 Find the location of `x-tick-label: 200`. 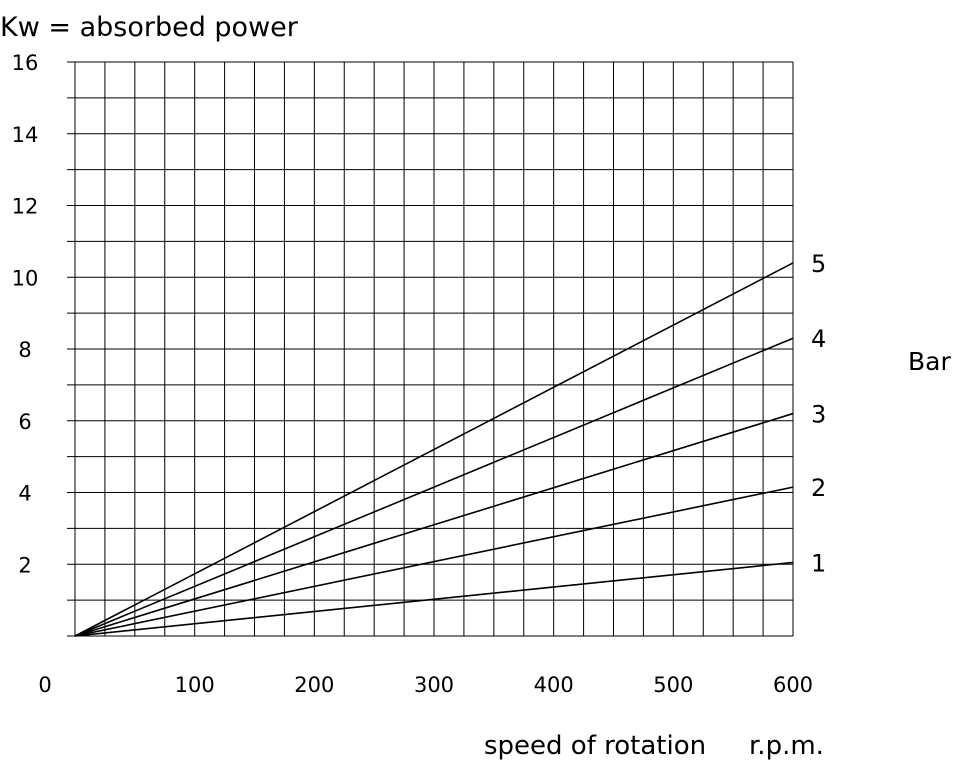

x-tick-label: 200 is located at coordinates (314, 685).